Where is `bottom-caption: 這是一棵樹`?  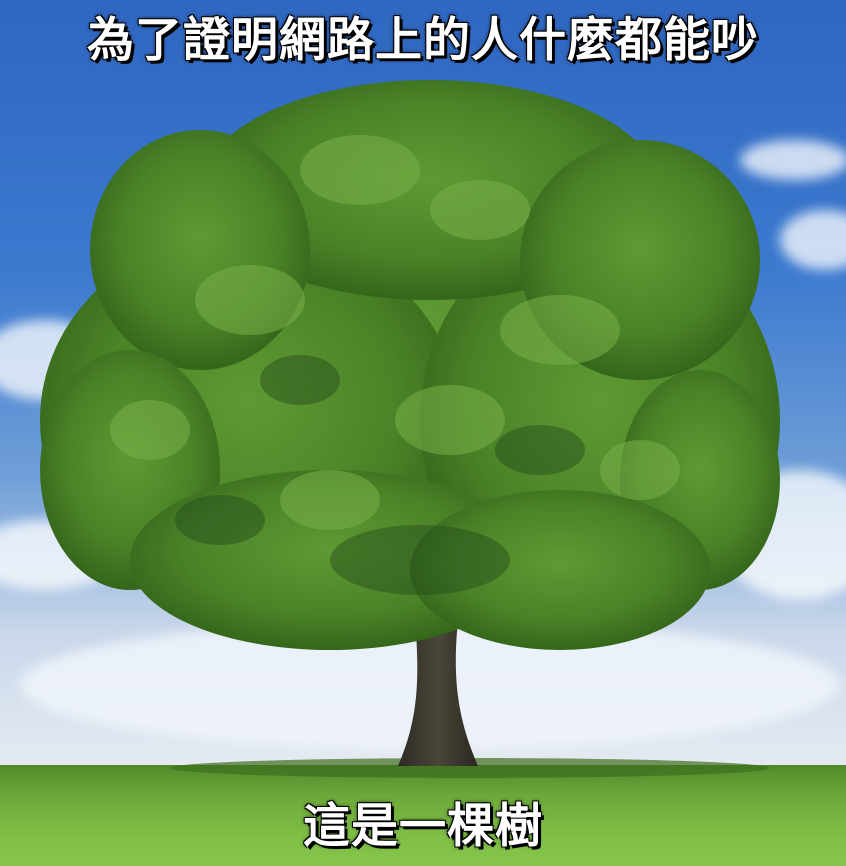 bottom-caption: 這是一棵樹 is located at coordinates (423, 826).